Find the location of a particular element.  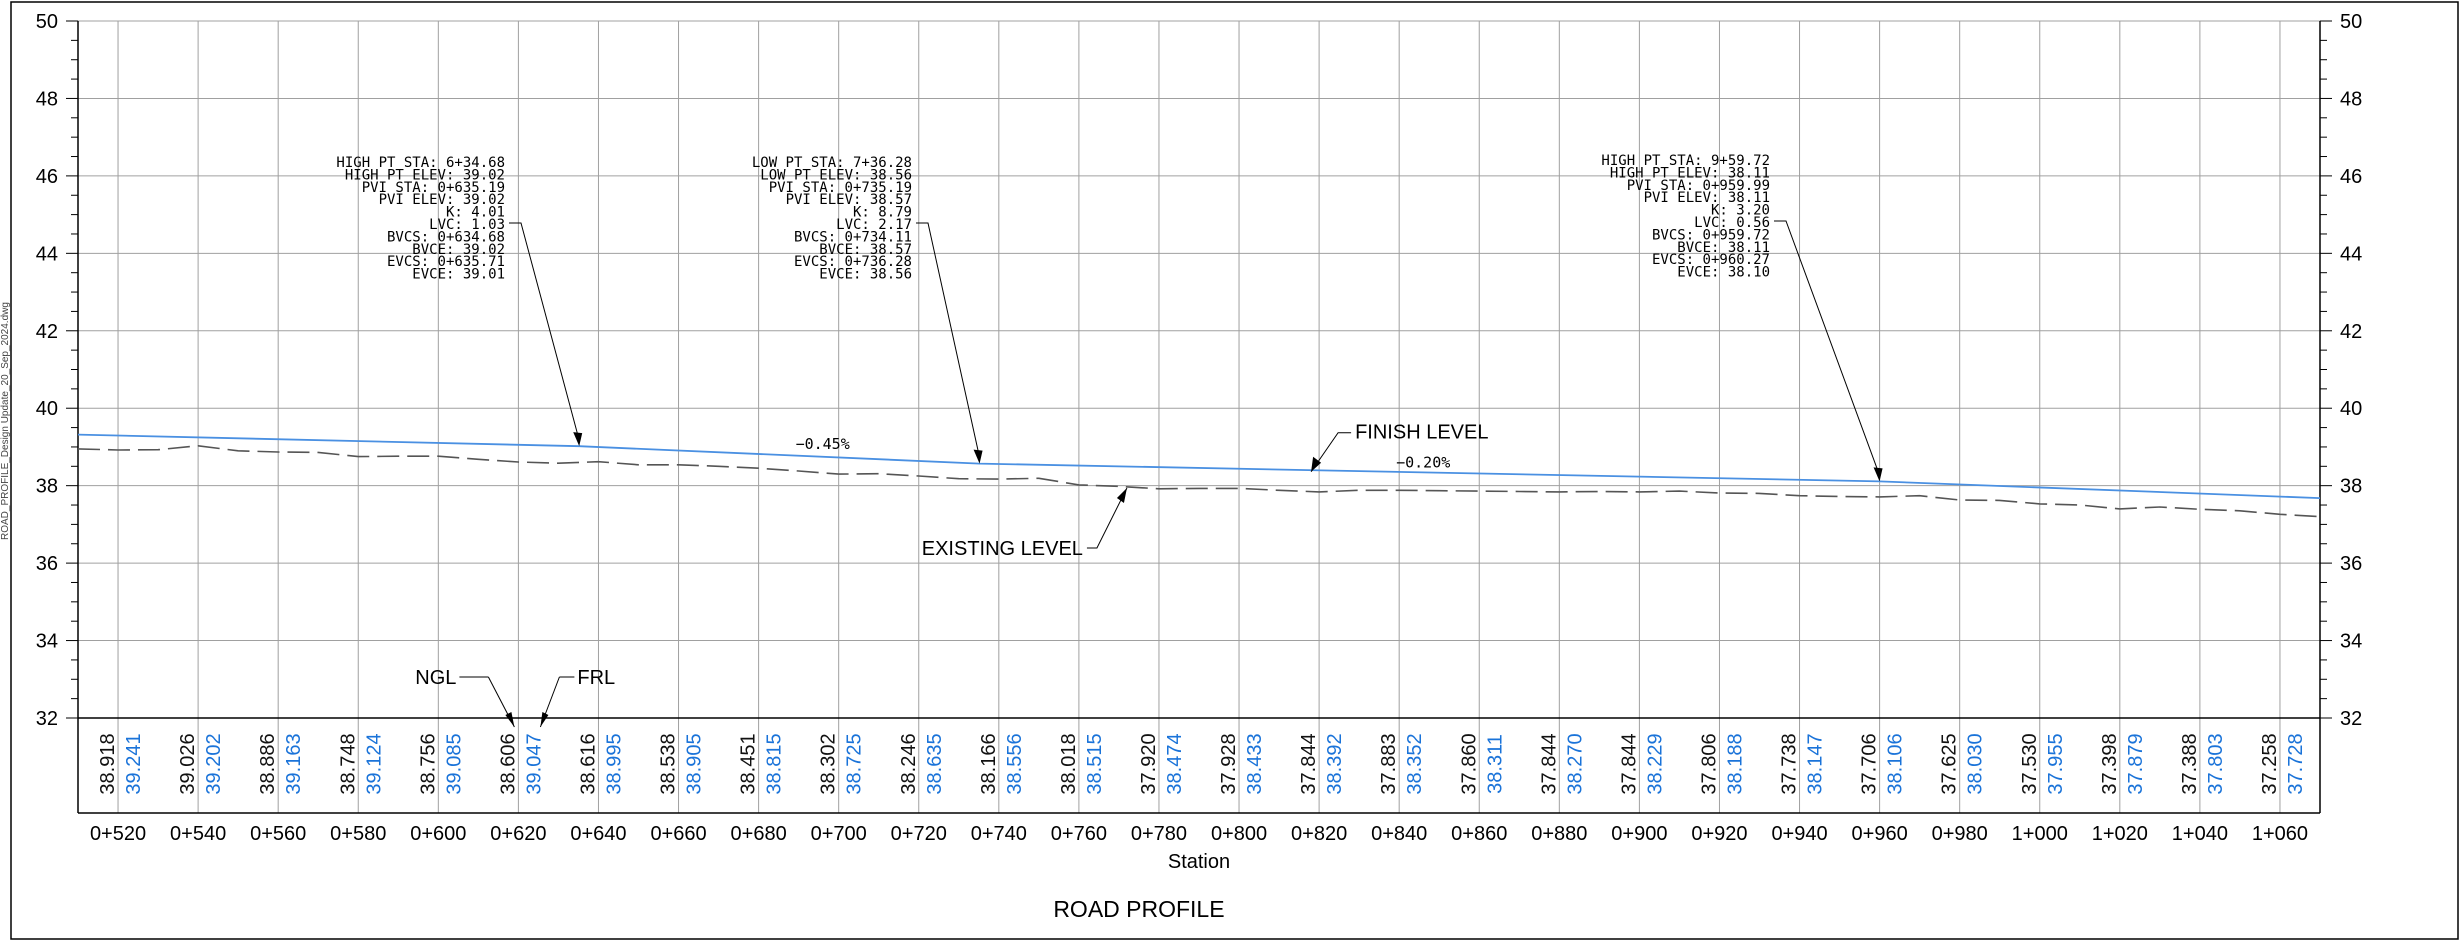

ngl-value: 37.388 is located at coordinates (2190, 763).